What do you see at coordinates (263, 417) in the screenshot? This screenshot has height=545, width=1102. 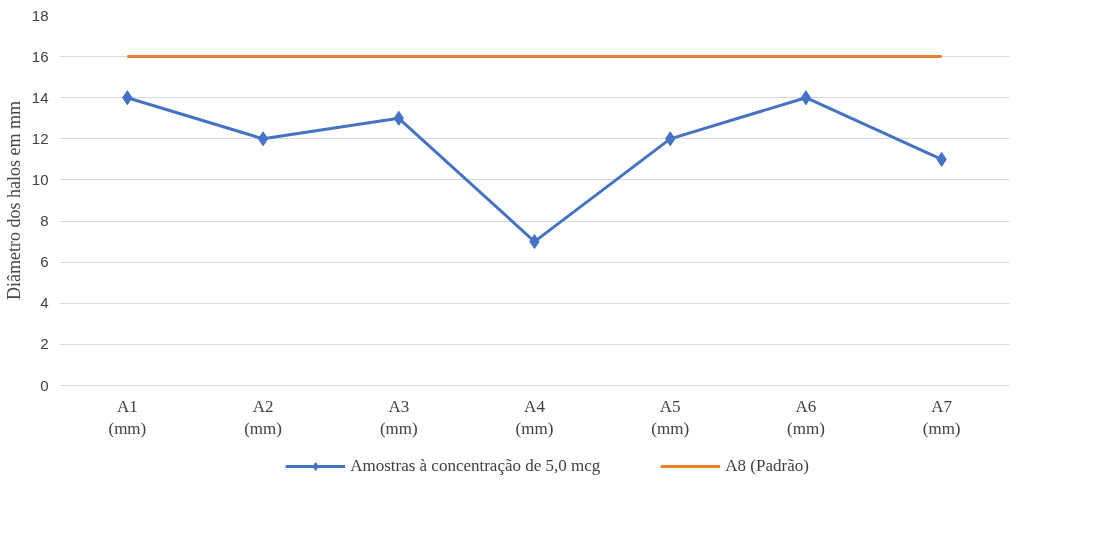 I see `x-tick-label: A2 (mm)` at bounding box center [263, 417].